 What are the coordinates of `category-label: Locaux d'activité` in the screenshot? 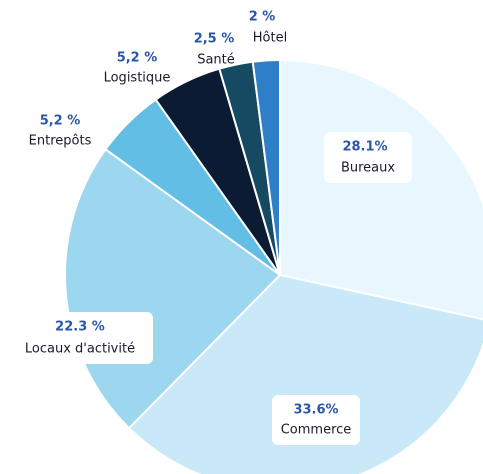 It's located at (80, 349).